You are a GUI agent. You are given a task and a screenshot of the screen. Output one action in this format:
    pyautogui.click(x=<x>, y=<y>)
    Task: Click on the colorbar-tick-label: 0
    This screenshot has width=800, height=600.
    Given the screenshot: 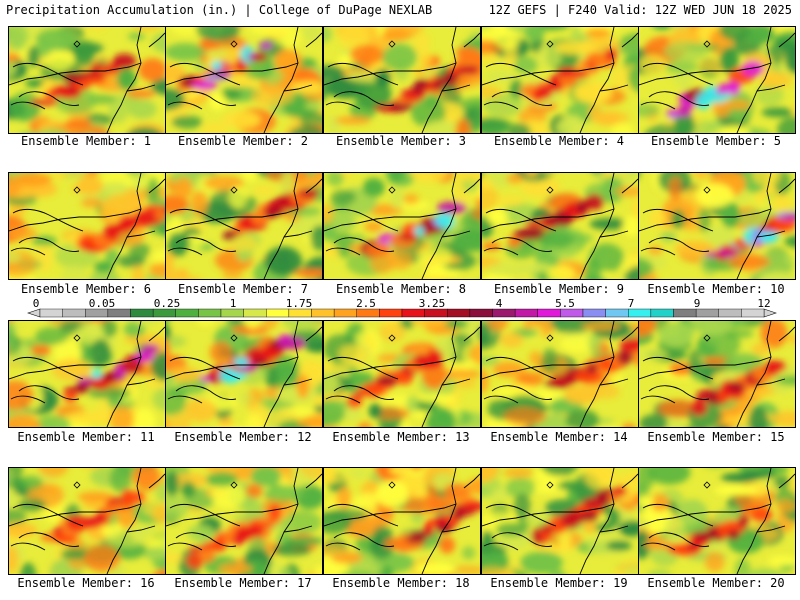 What is the action you would take?
    pyautogui.click(x=36, y=303)
    